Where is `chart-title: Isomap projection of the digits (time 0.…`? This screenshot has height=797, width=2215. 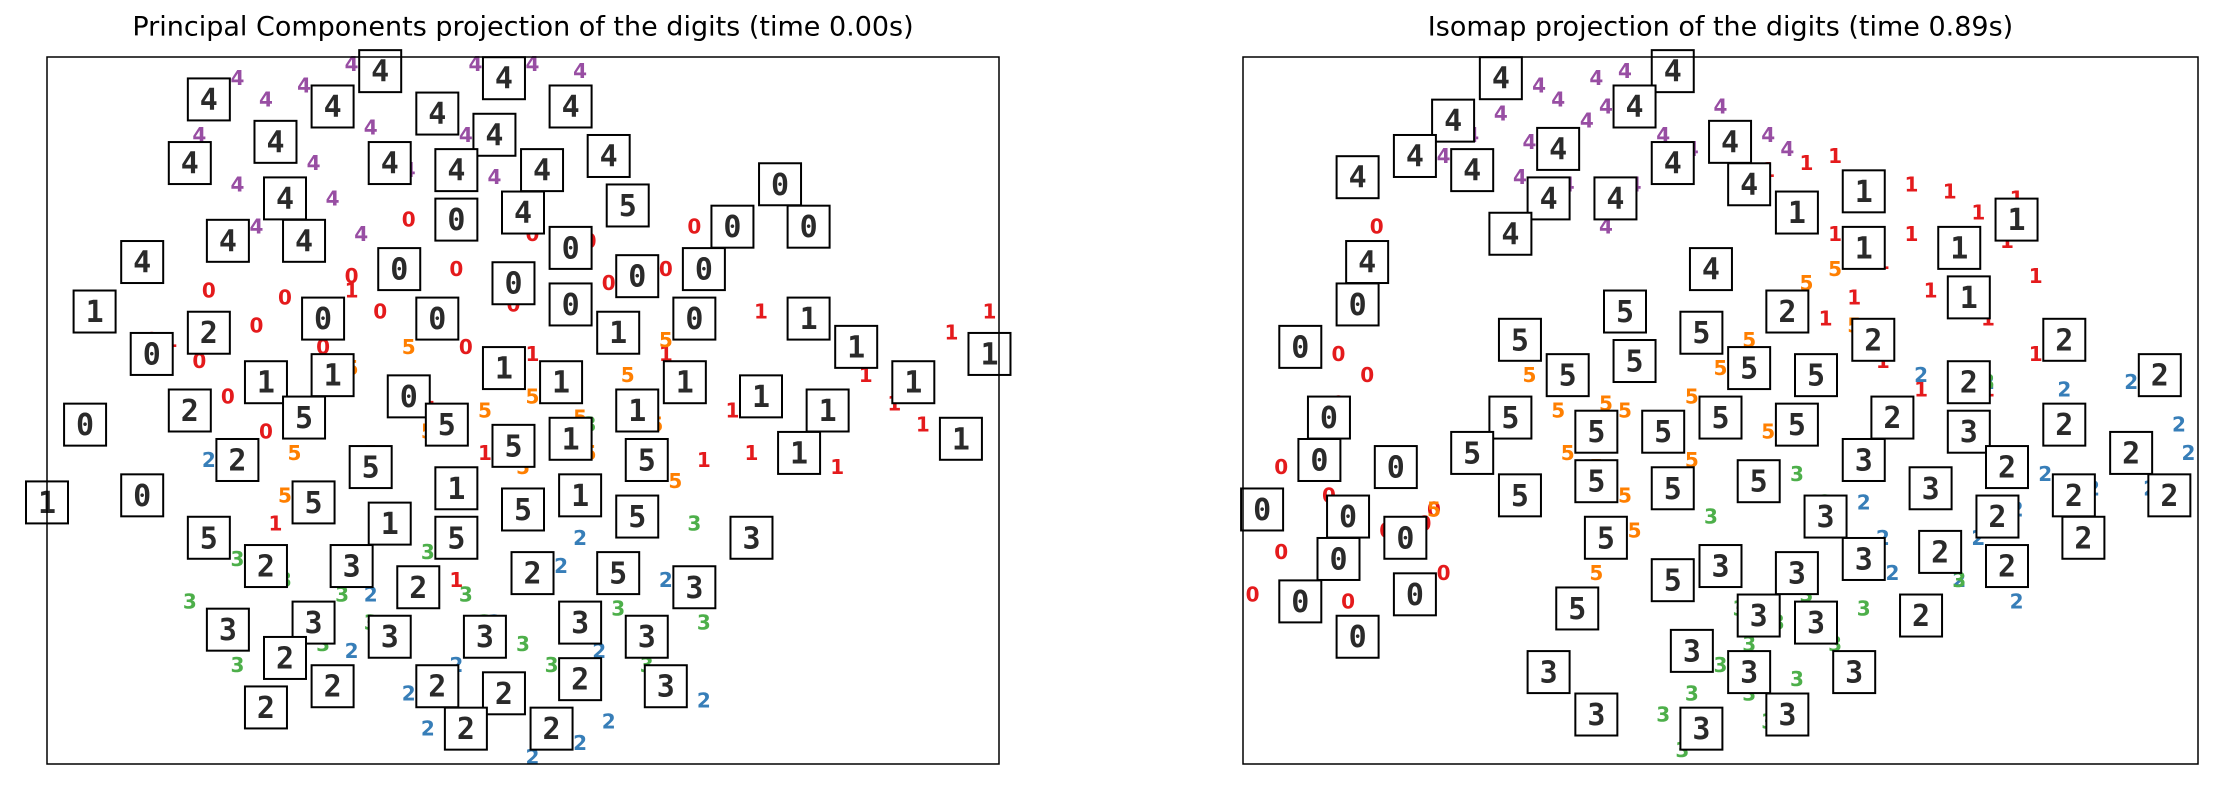
chart-title: Isomap projection of the digits (time 0.… is located at coordinates (1720, 27).